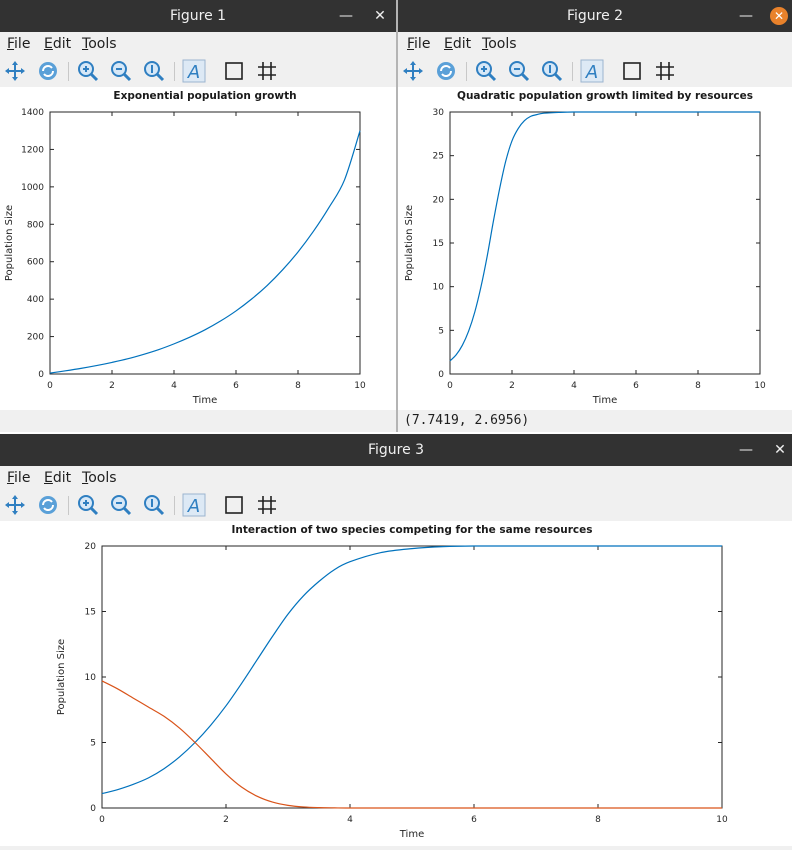 The width and height of the screenshot is (792, 850). I want to click on figure-3-titlebar: Figure 3 — ✕, so click(396, 450).